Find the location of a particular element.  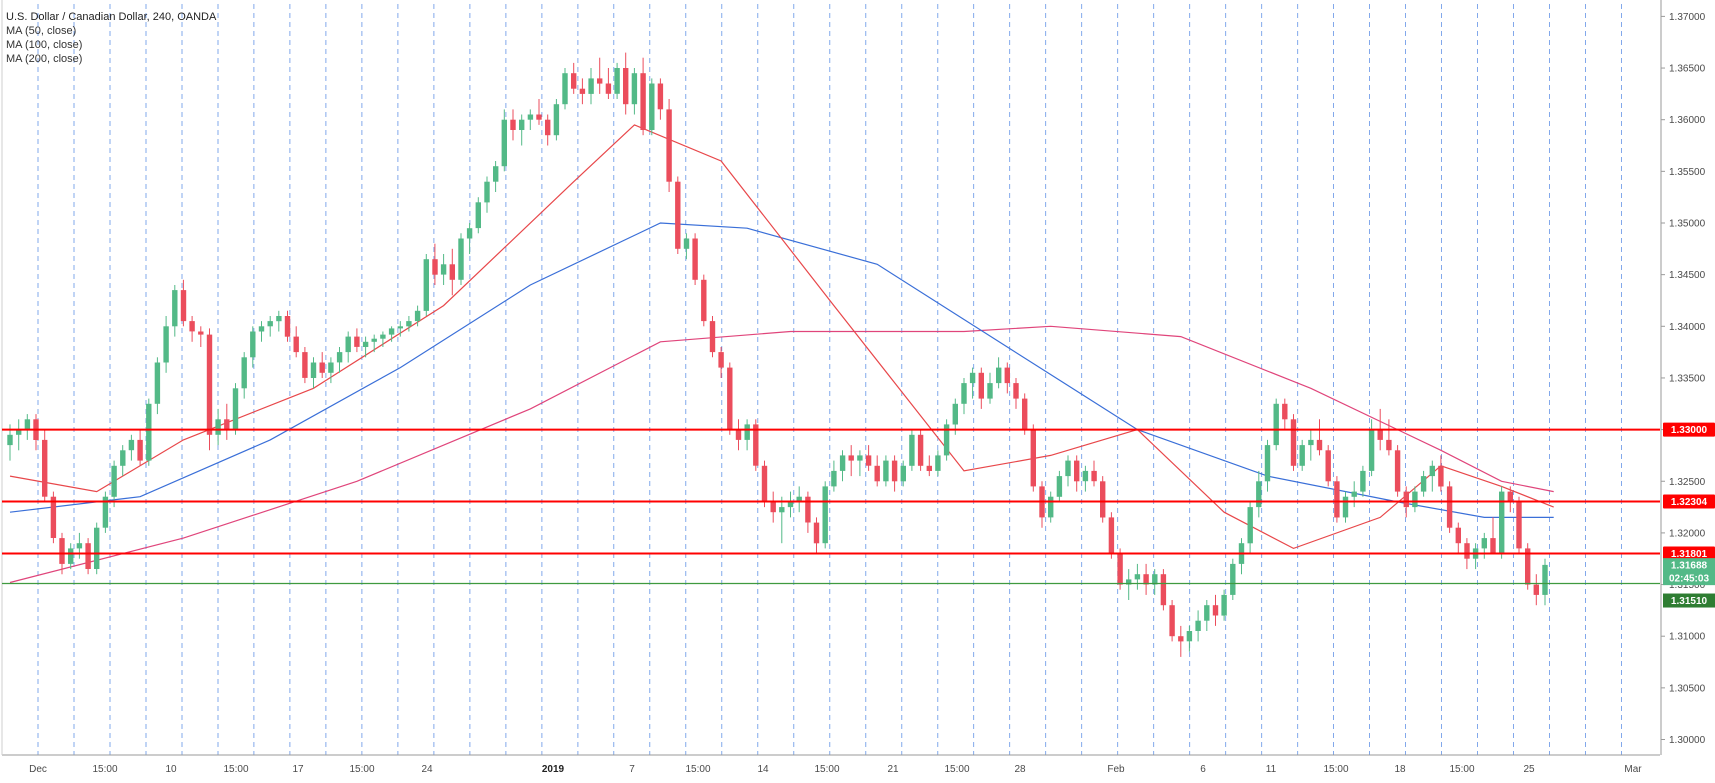

x-tick-label: 24 is located at coordinates (427, 769).